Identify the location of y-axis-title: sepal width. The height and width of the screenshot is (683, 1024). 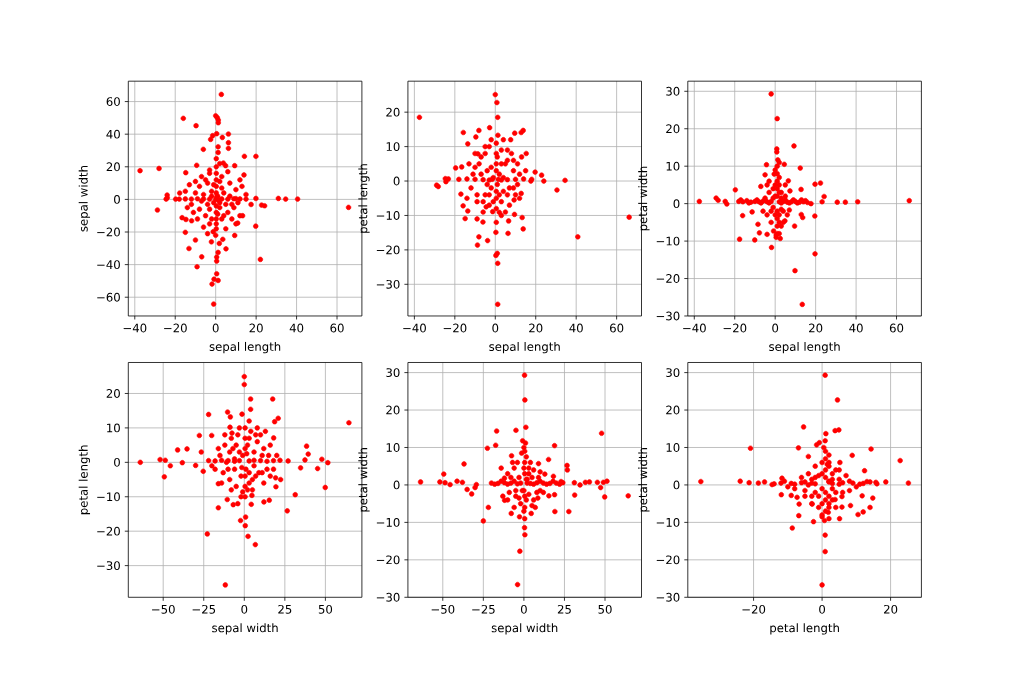
(84, 199).